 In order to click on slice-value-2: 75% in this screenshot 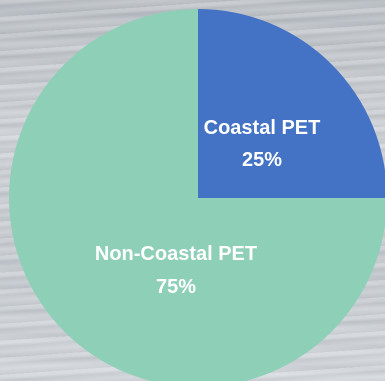, I will do `click(176, 287)`.